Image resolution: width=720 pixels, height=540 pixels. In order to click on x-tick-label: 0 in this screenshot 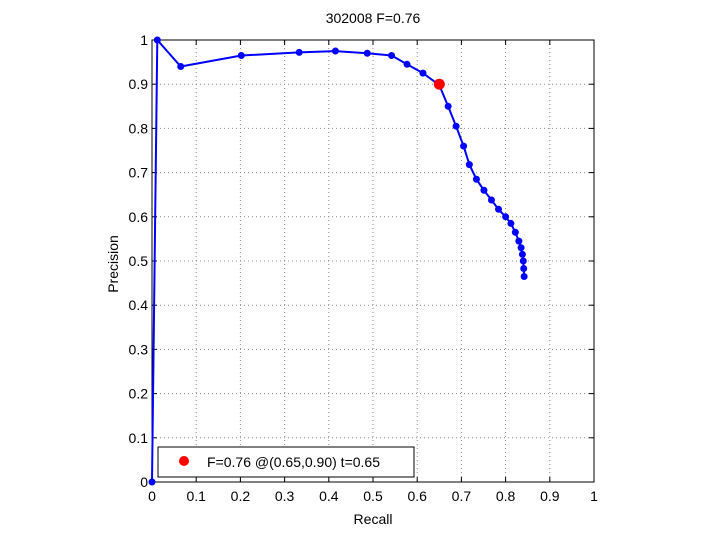, I will do `click(152, 496)`.